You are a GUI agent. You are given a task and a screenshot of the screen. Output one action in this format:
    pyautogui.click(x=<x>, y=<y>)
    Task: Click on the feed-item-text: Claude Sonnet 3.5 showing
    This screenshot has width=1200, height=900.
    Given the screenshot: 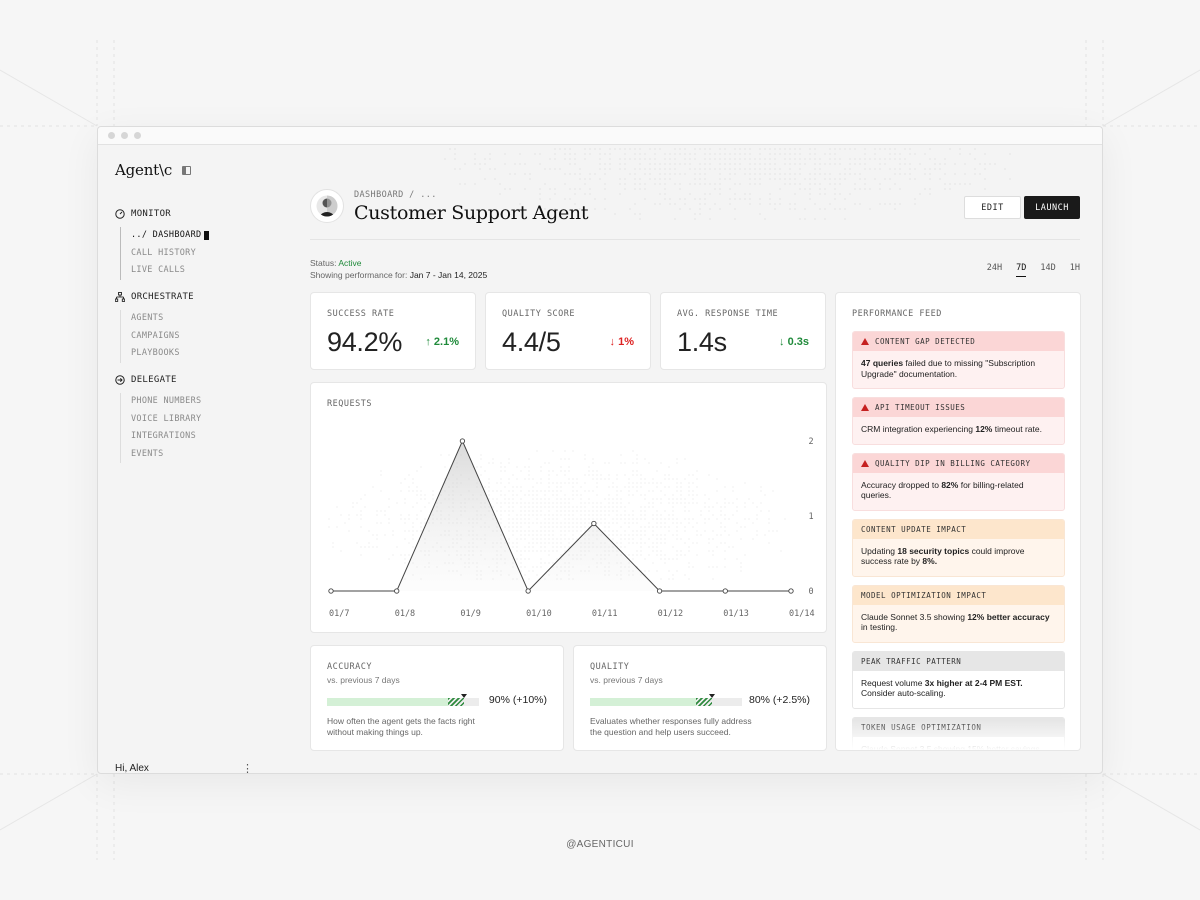 What is the action you would take?
    pyautogui.click(x=914, y=617)
    